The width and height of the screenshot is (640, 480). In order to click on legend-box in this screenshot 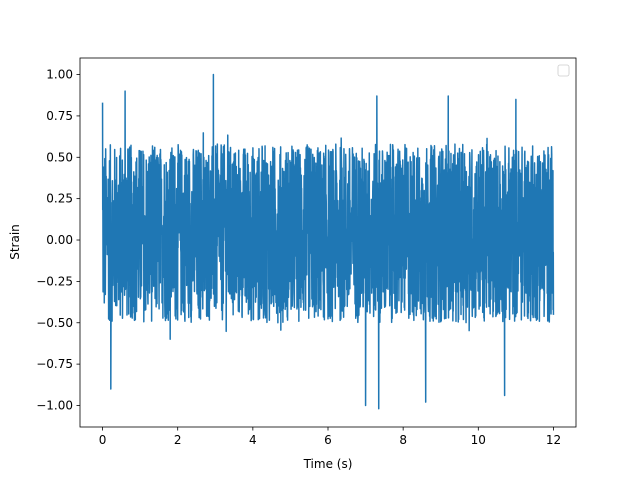, I will do `click(563, 70)`.